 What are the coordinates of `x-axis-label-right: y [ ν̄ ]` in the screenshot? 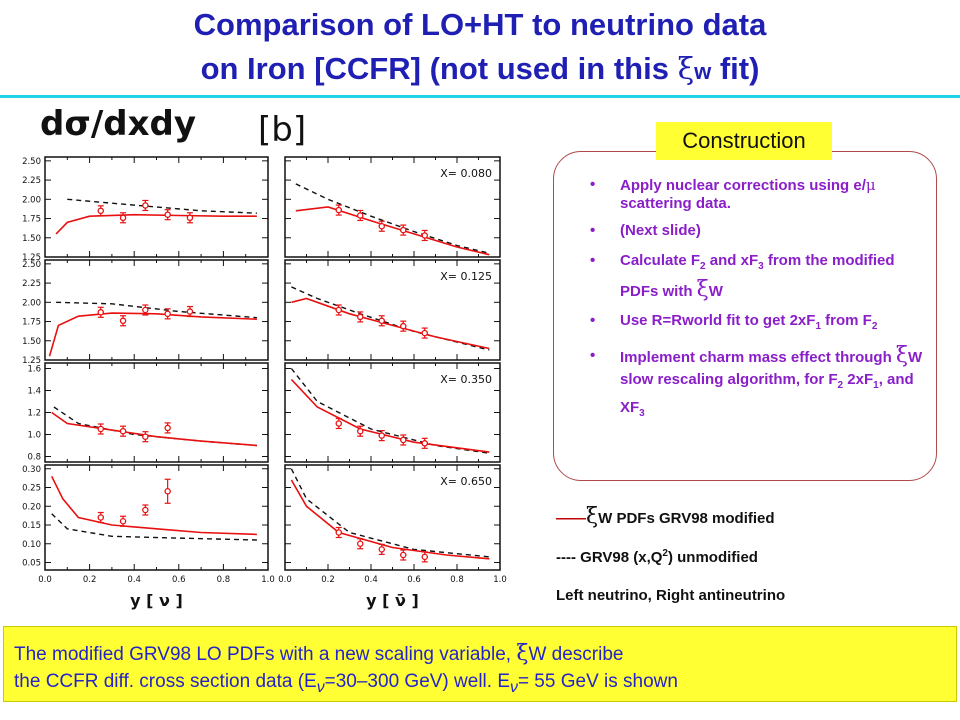 It's located at (392, 600).